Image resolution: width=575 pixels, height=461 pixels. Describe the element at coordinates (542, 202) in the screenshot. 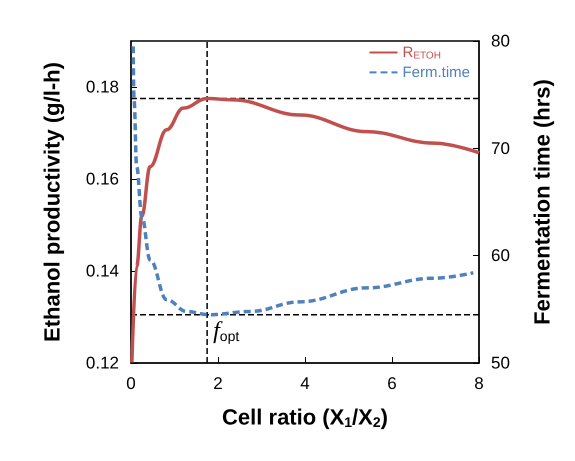

I see `y2-axis-title: Fermentation time (hrs)` at that location.